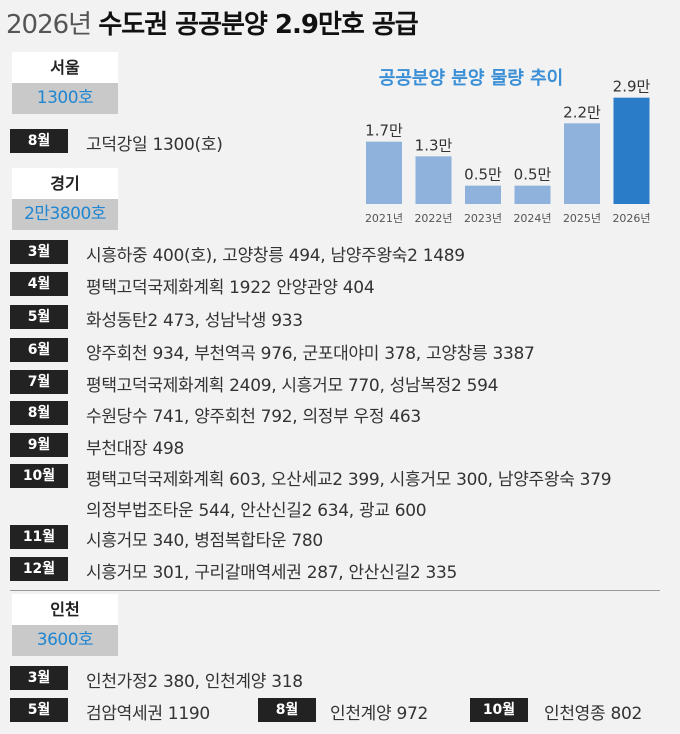  Describe the element at coordinates (230, 288) in the screenshot. I see `row-text: 평택고덕국제화계획 1922 안양관양 404` at that location.